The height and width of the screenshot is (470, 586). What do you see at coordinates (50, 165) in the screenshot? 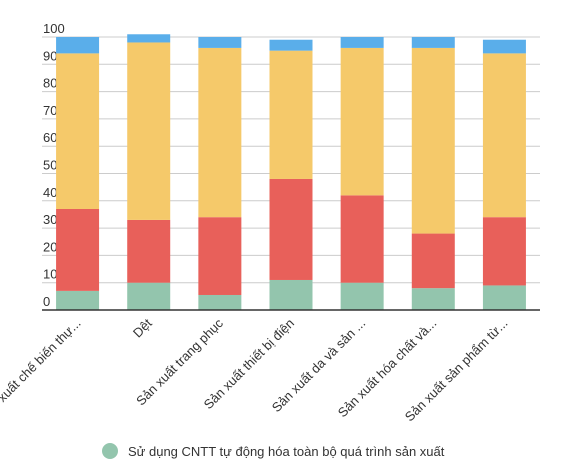
I see `y-tick-label: 50` at bounding box center [50, 165].